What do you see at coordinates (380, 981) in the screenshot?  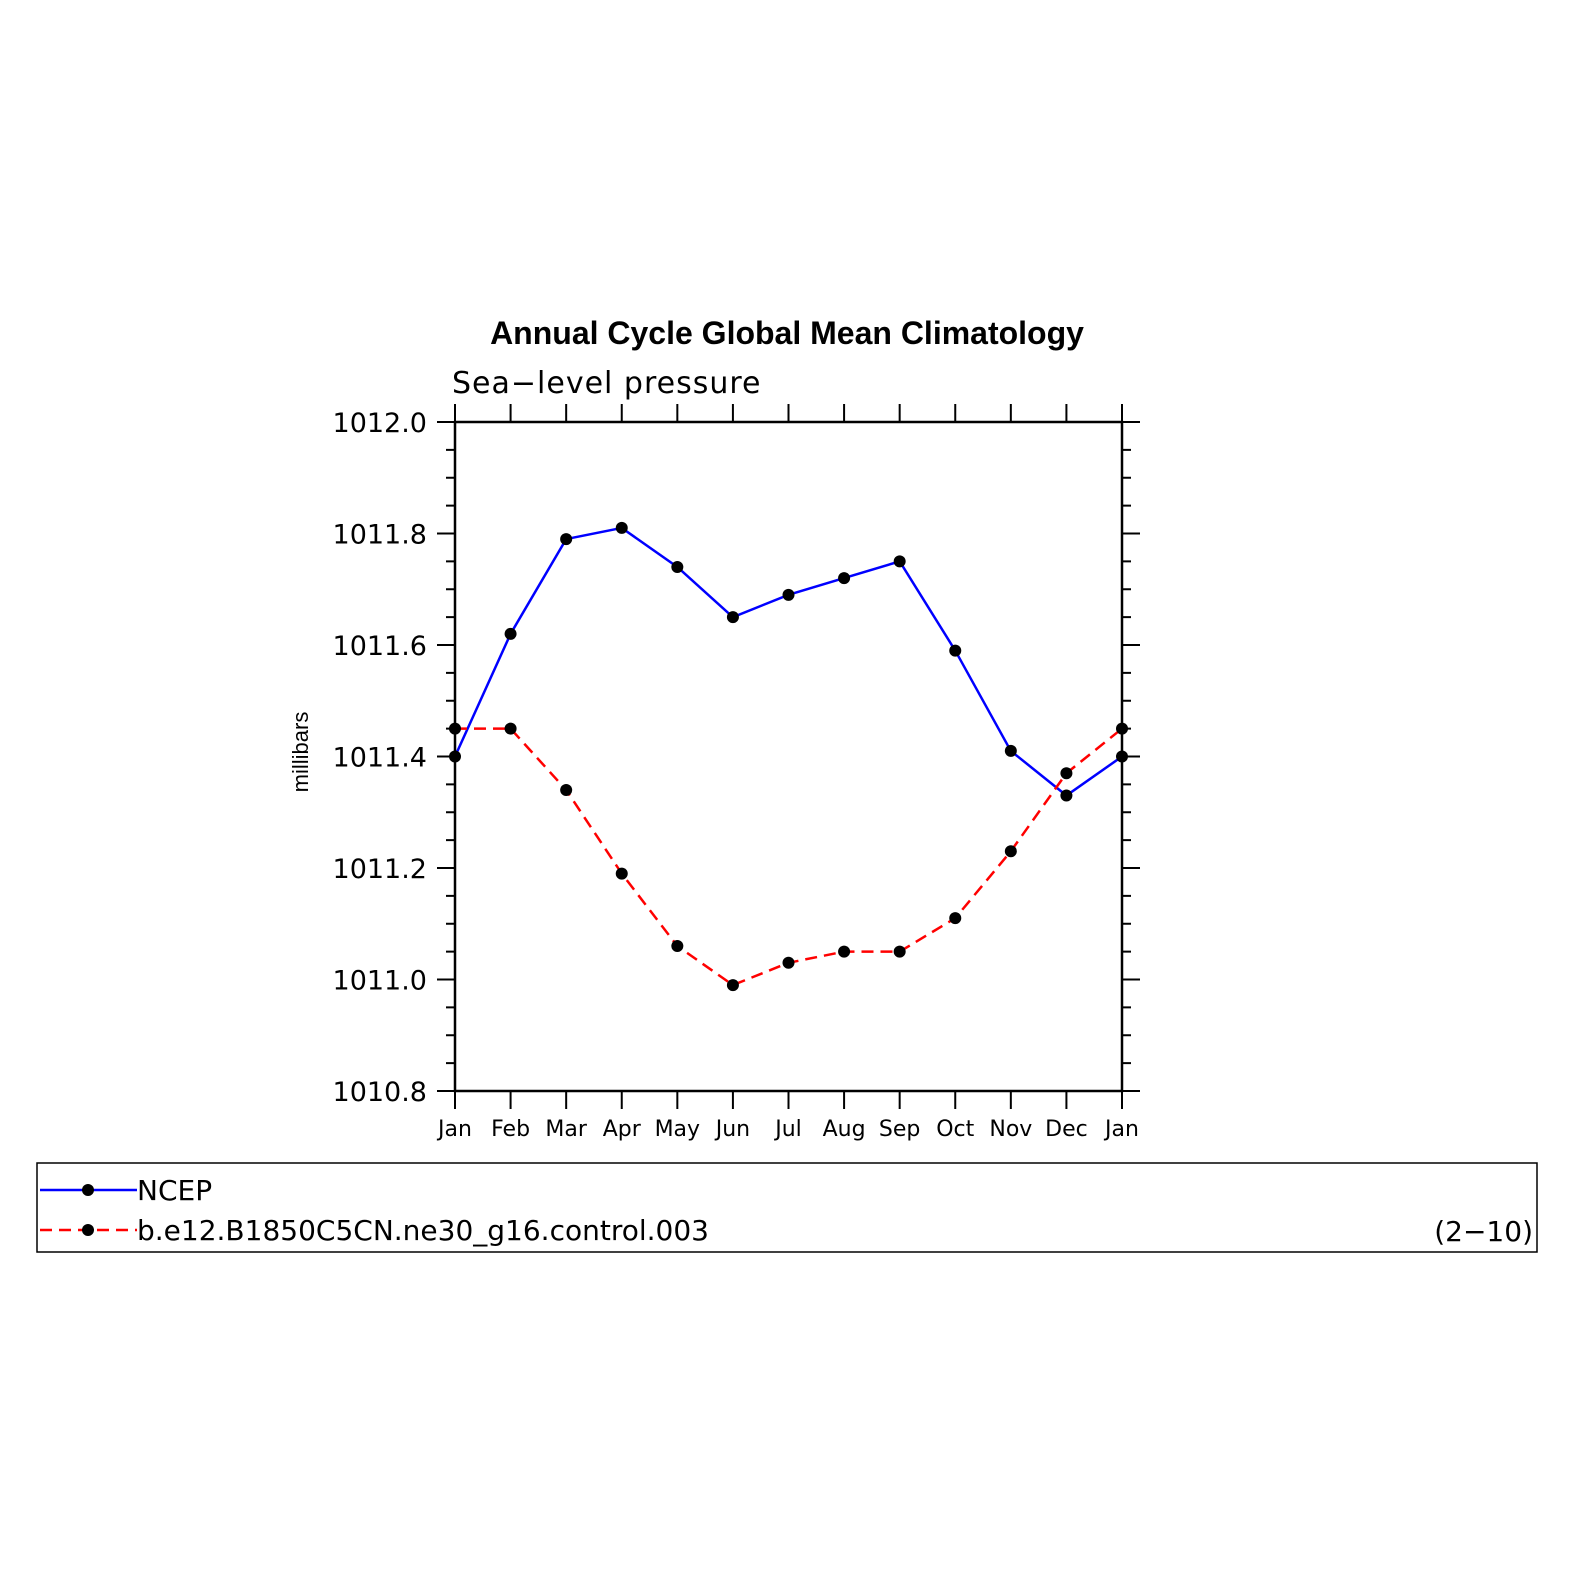 I see `y-tick-label: 1011.0` at bounding box center [380, 981].